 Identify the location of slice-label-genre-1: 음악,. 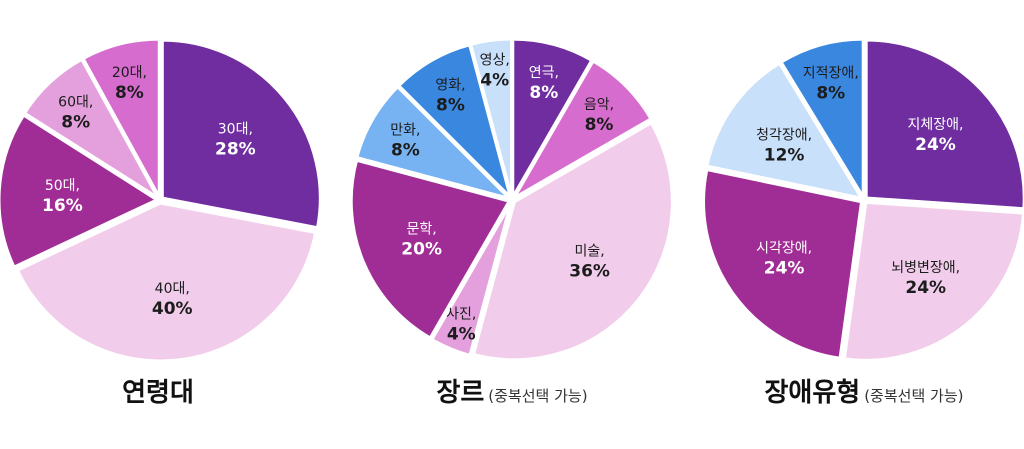
(599, 105).